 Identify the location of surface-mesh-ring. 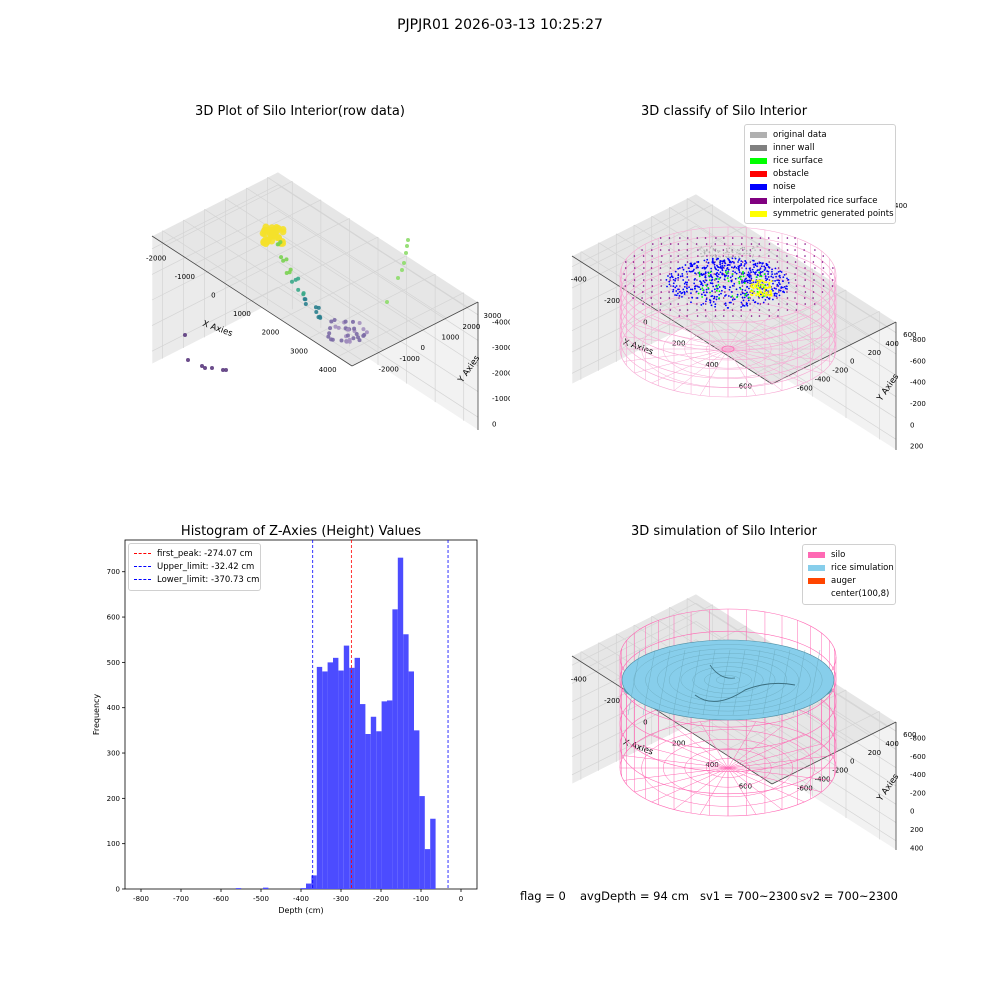
(728, 680).